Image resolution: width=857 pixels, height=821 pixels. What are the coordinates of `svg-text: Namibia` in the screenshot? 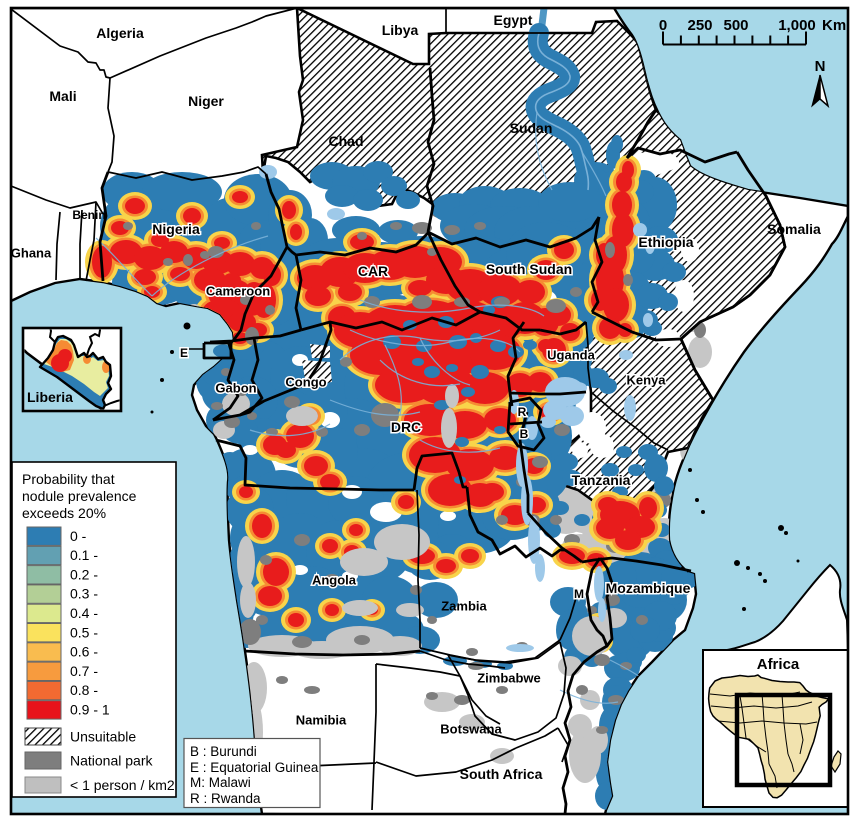 It's located at (321, 720).